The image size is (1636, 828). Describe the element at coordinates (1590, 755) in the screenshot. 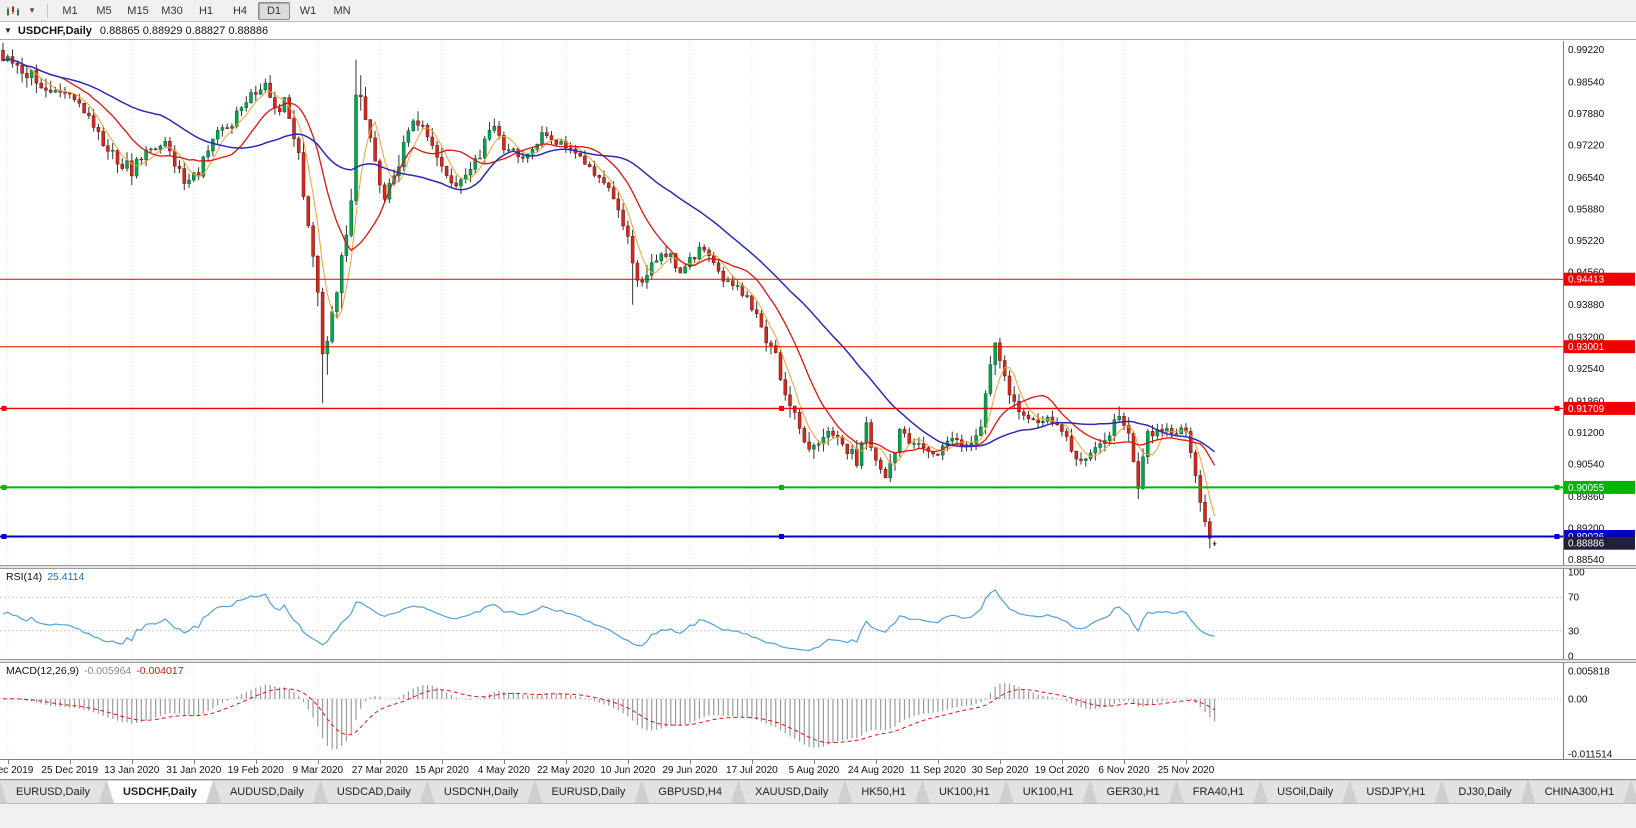

I see `svg-text: -0.011514` at that location.